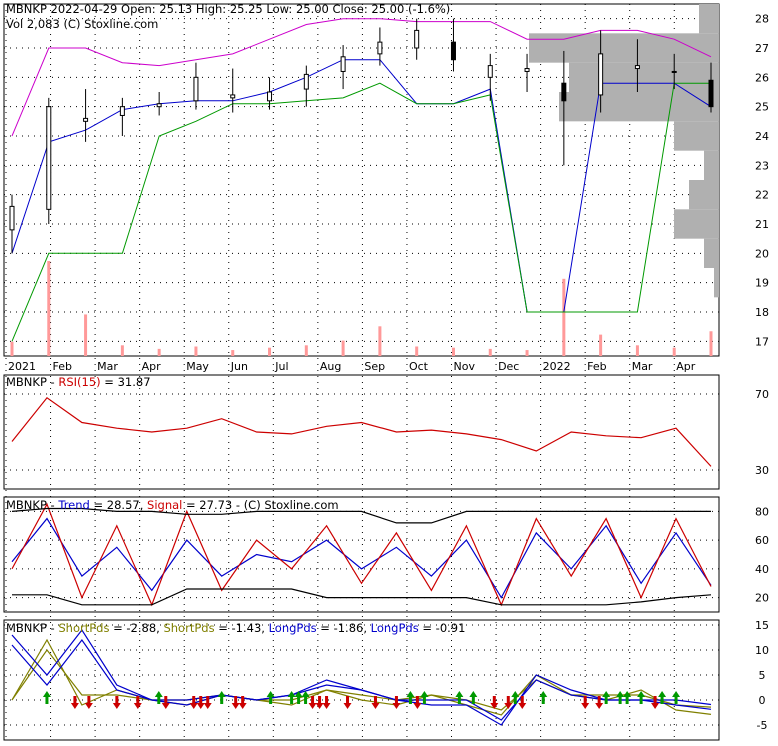  What do you see at coordinates (361, 77) in the screenshot?
I see `upper-channel-line` at bounding box center [361, 77].